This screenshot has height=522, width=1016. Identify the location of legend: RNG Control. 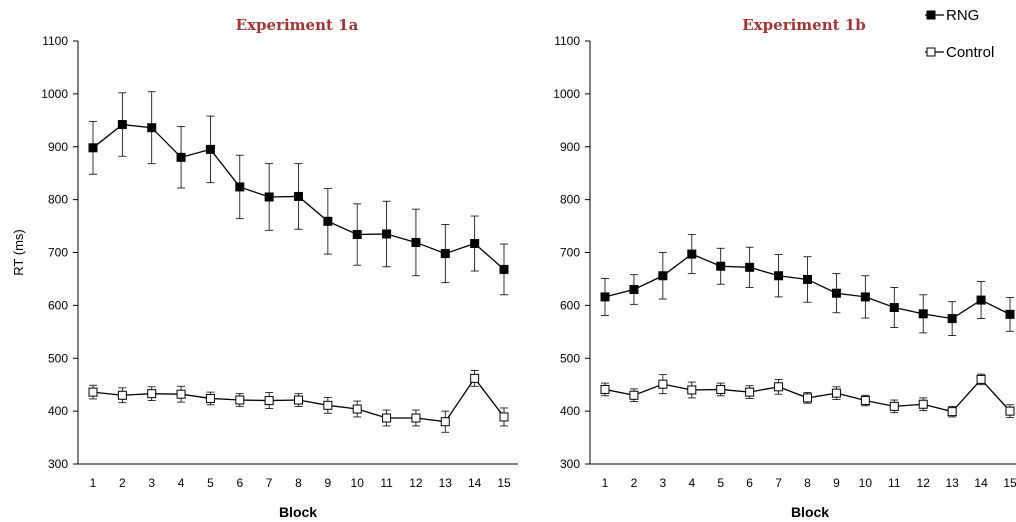
(959, 34).